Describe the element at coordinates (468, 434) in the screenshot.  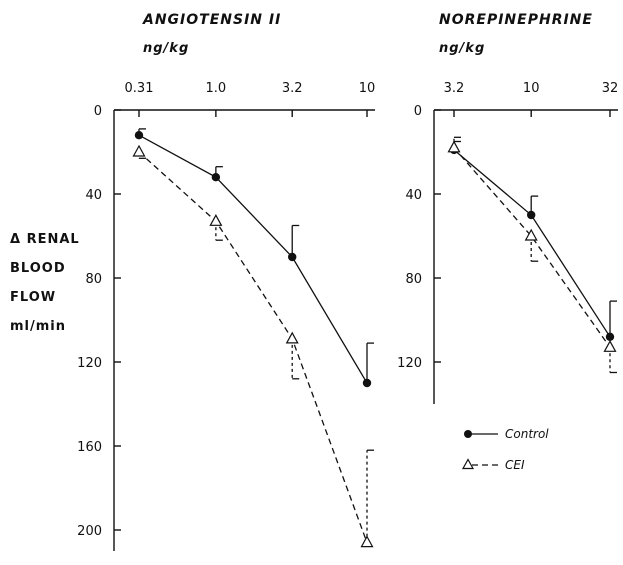
I see `legend-control-marker` at that location.